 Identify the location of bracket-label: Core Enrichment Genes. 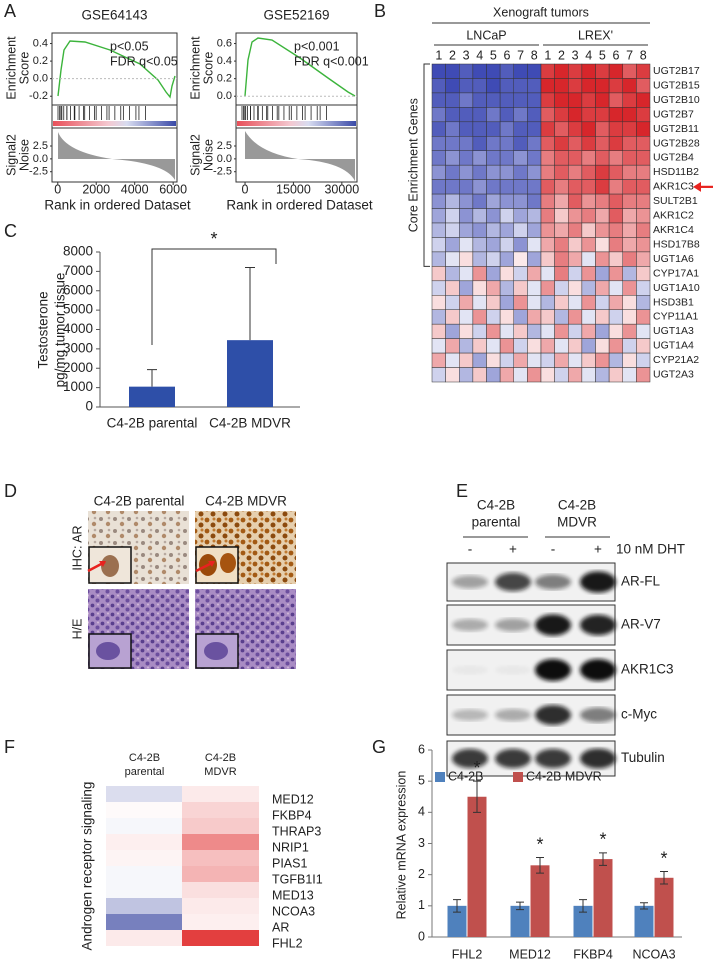
(413, 165).